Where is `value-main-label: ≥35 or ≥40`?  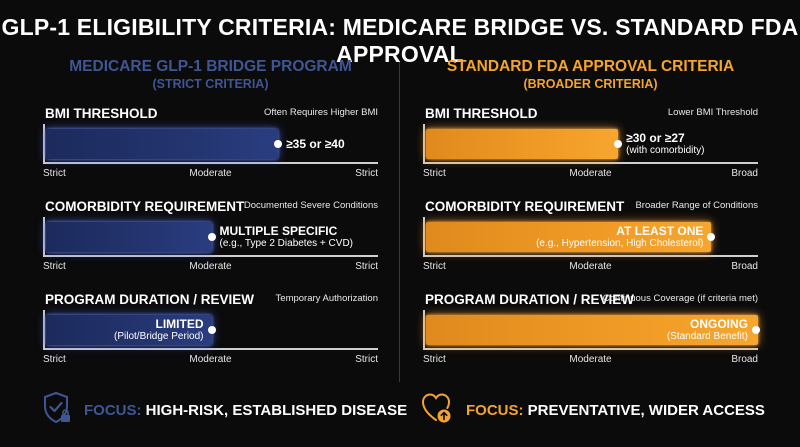 value-main-label: ≥35 or ≥40 is located at coordinates (315, 144).